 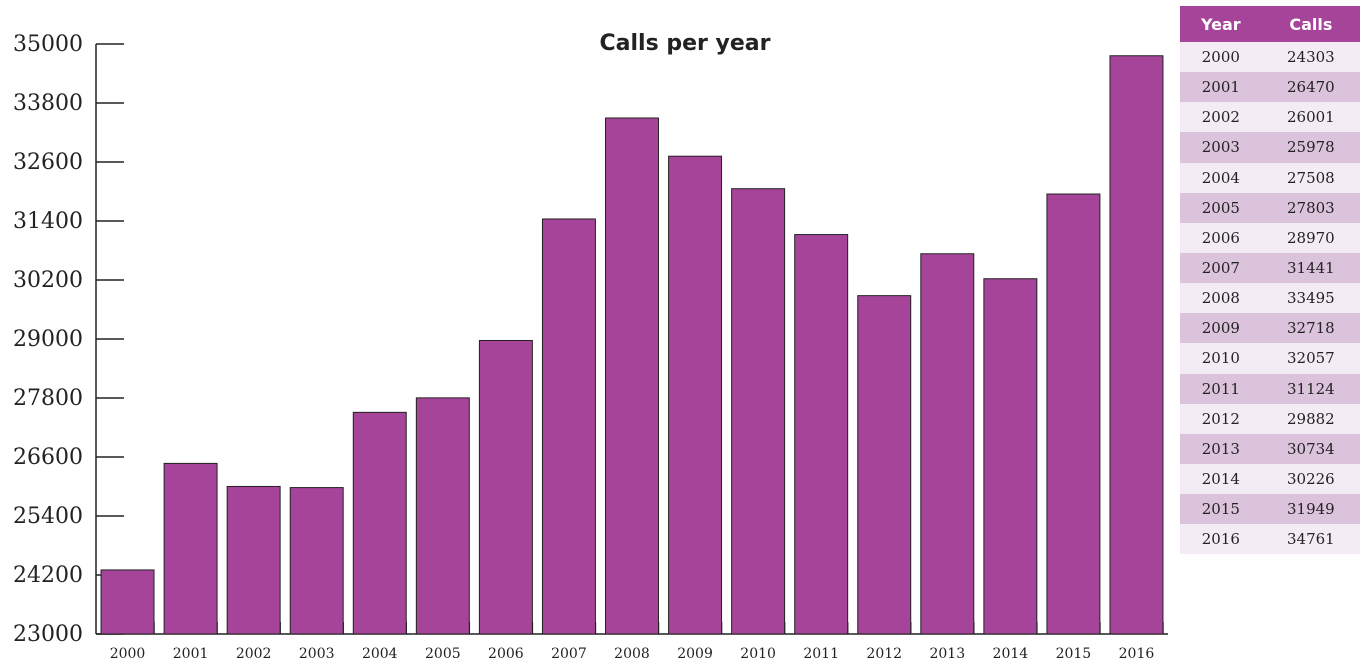 I want to click on table-cell-year: 2001, so click(x=1221, y=87).